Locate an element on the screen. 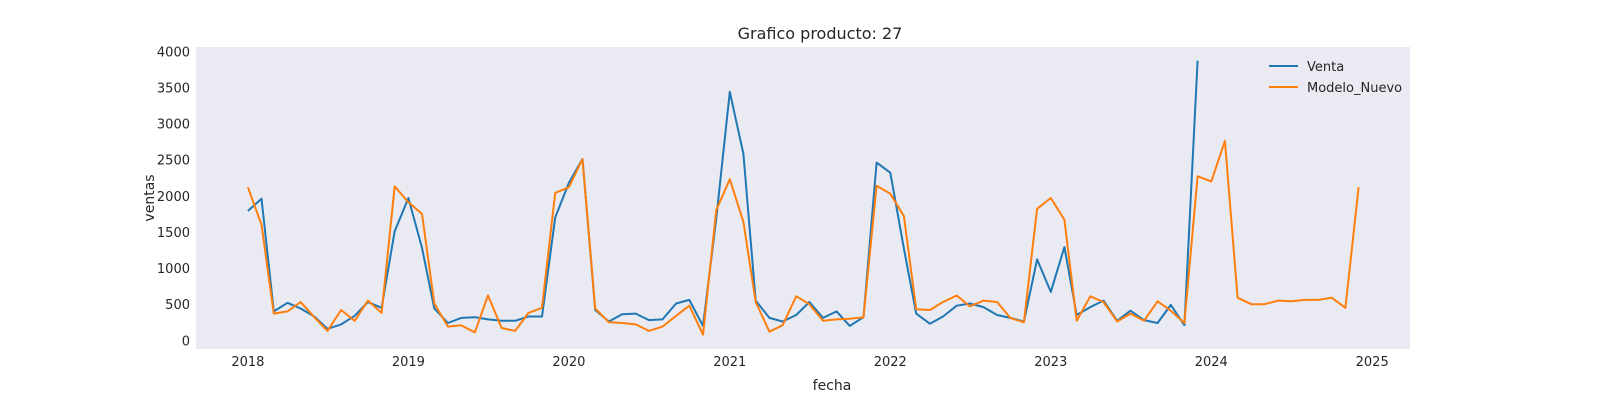 Image resolution: width=1600 pixels, height=400 pixels. y-axis: 0 500 1000 1500 2000 2500 3000 3500 4000 is located at coordinates (173, 197).